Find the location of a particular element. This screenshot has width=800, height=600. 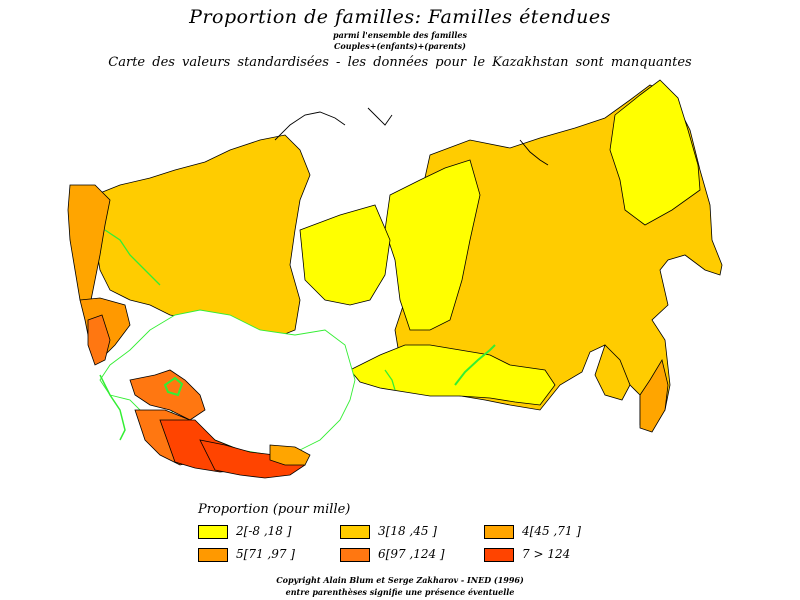

region-krasnoyarsk is located at coordinates (432, 245).